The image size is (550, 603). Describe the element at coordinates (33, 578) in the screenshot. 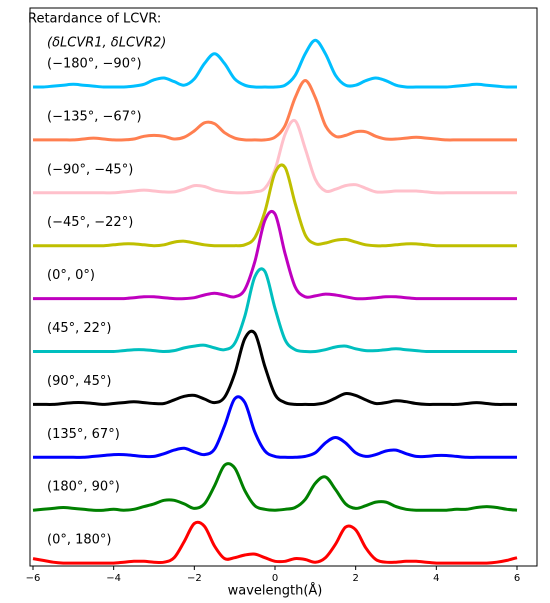

I see `x-tick-label: −6` at that location.